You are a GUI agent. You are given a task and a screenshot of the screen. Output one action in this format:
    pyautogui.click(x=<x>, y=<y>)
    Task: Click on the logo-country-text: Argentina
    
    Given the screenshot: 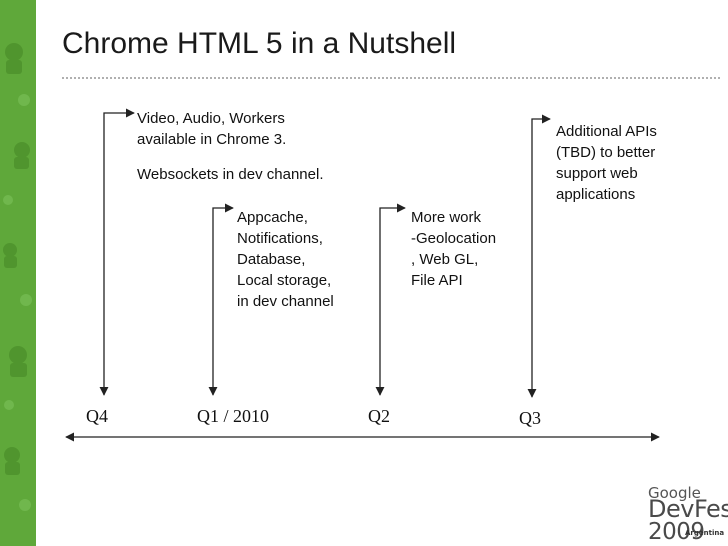 What is the action you would take?
    pyautogui.click(x=705, y=533)
    